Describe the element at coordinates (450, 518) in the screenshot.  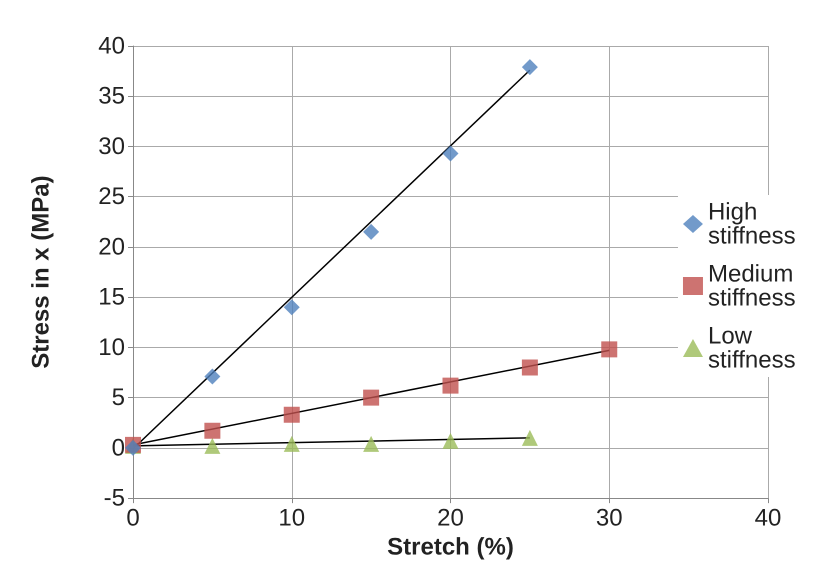
I see `x-tick-label: 20` at that location.